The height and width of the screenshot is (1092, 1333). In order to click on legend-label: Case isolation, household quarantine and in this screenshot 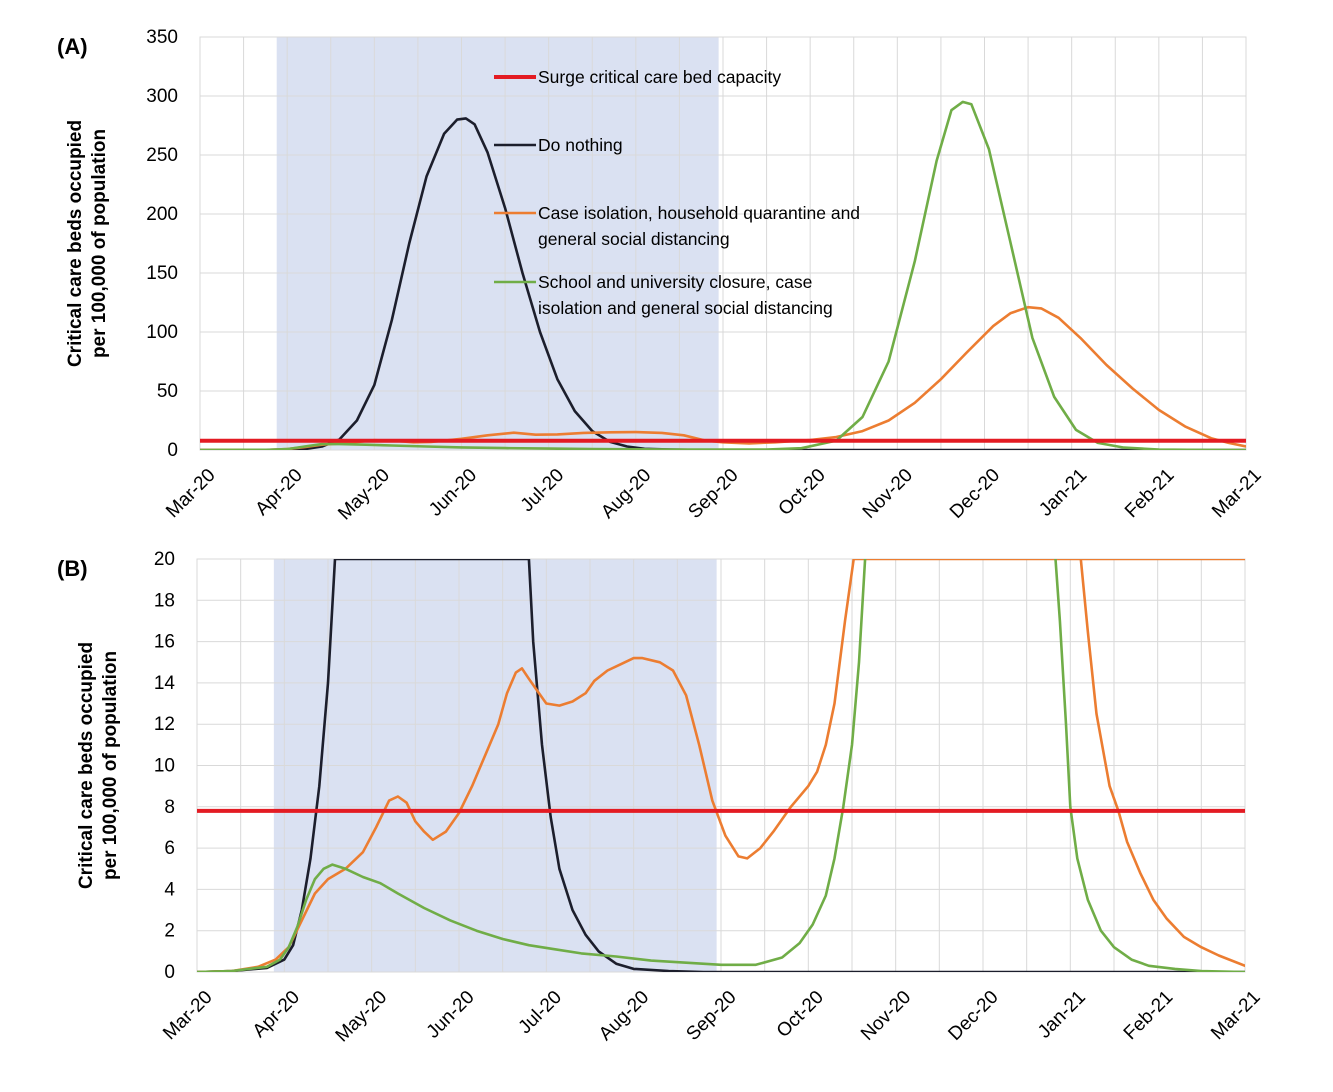, I will do `click(699, 213)`.